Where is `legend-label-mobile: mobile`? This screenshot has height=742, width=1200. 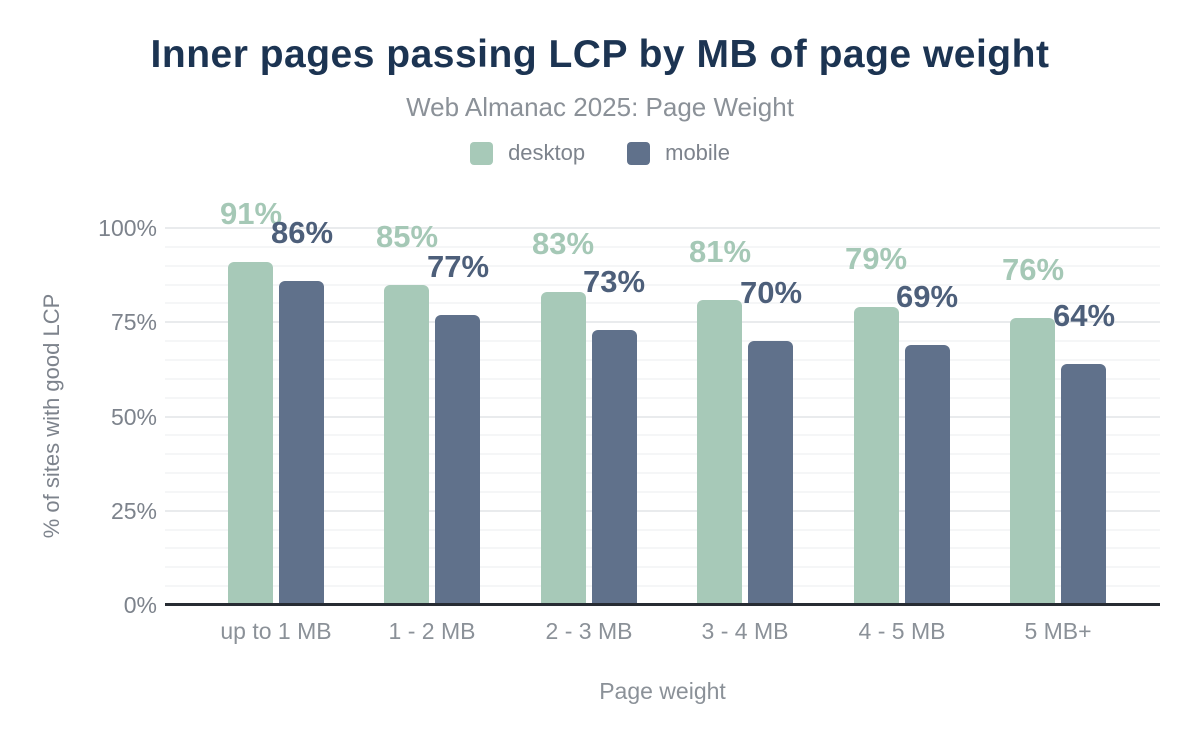
legend-label-mobile: mobile is located at coordinates (697, 152).